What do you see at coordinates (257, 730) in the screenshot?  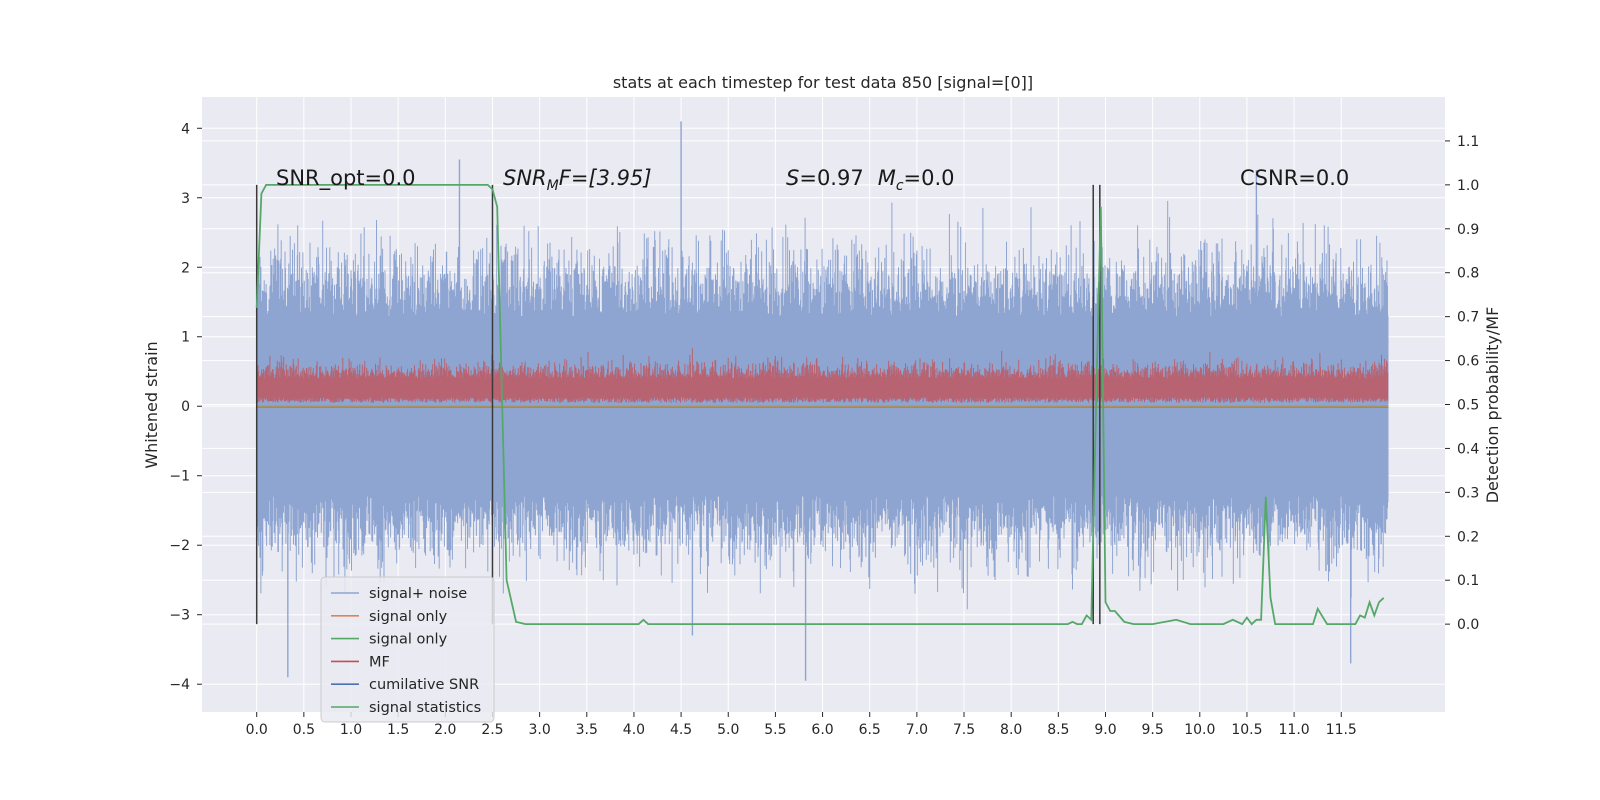 I see `x-tick-label: 0.0` at bounding box center [257, 730].